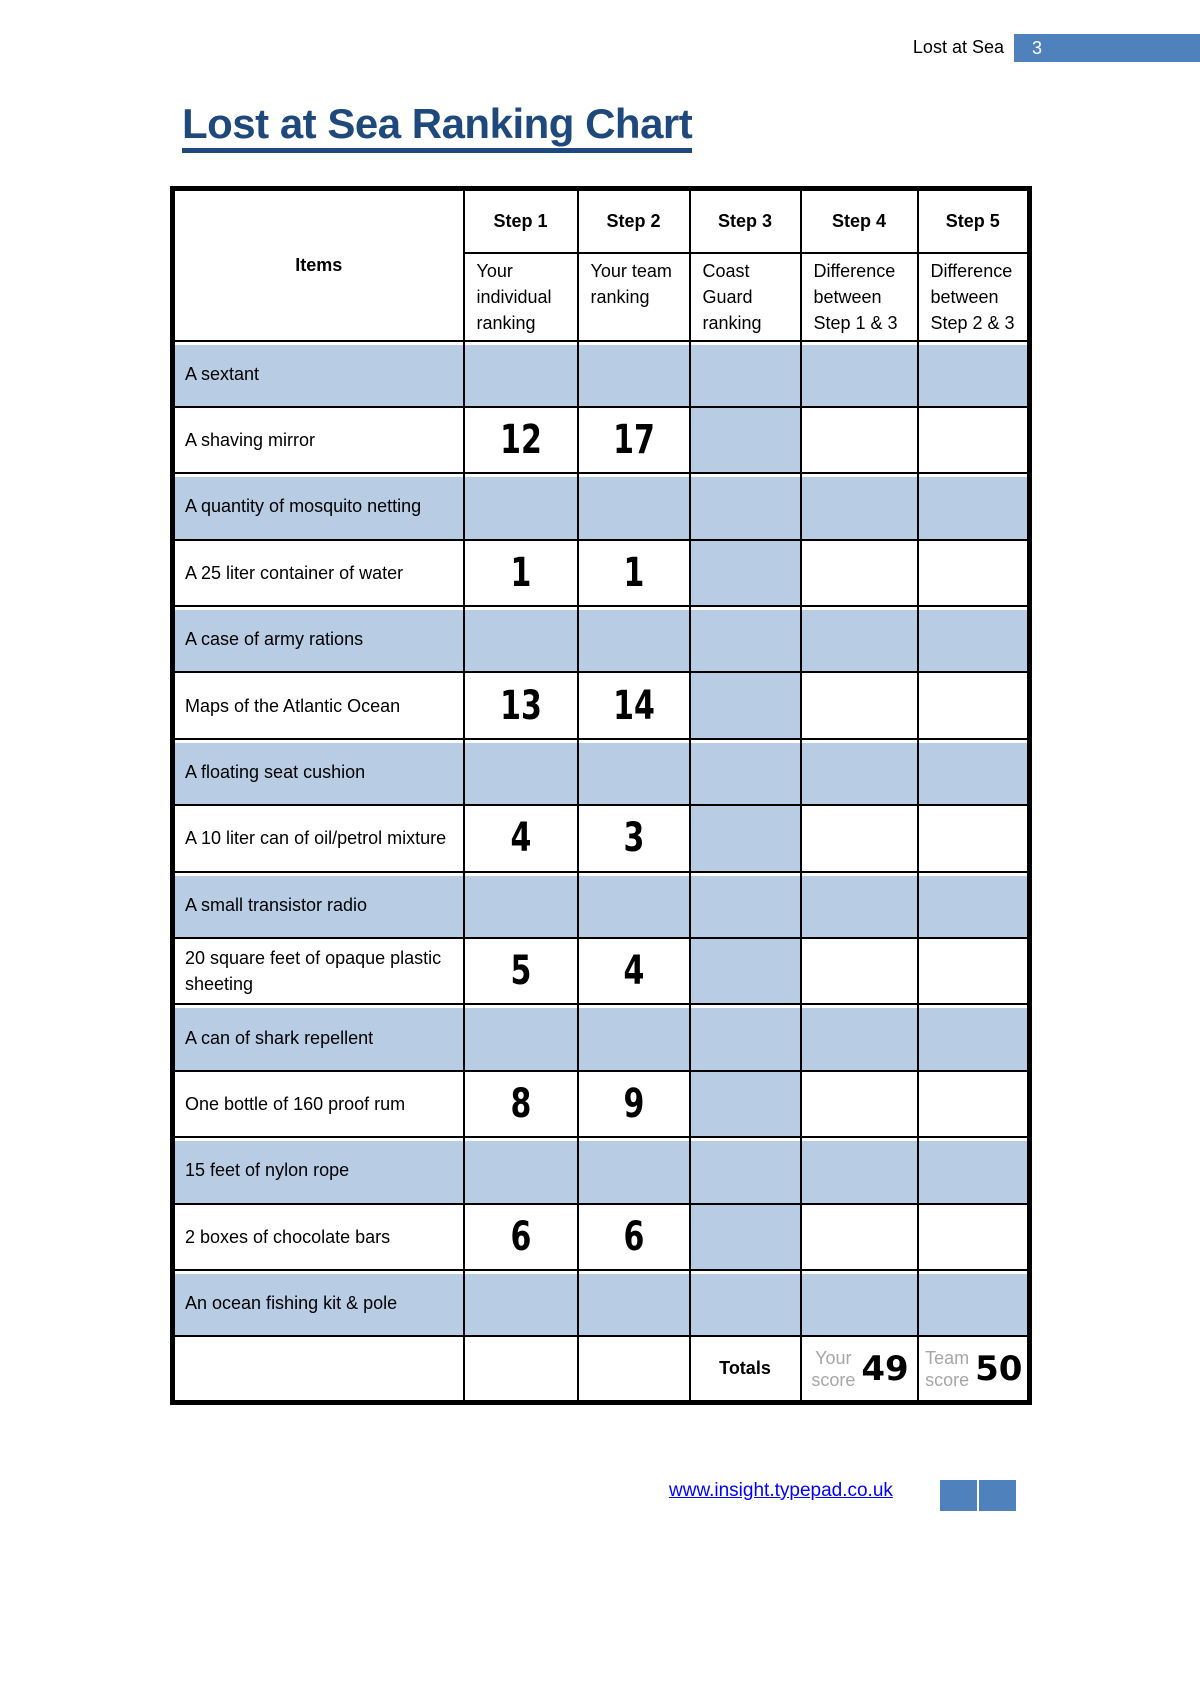 The height and width of the screenshot is (1698, 1200). What do you see at coordinates (885, 1368) in the screenshot?
I see `your-score-value: 49` at bounding box center [885, 1368].